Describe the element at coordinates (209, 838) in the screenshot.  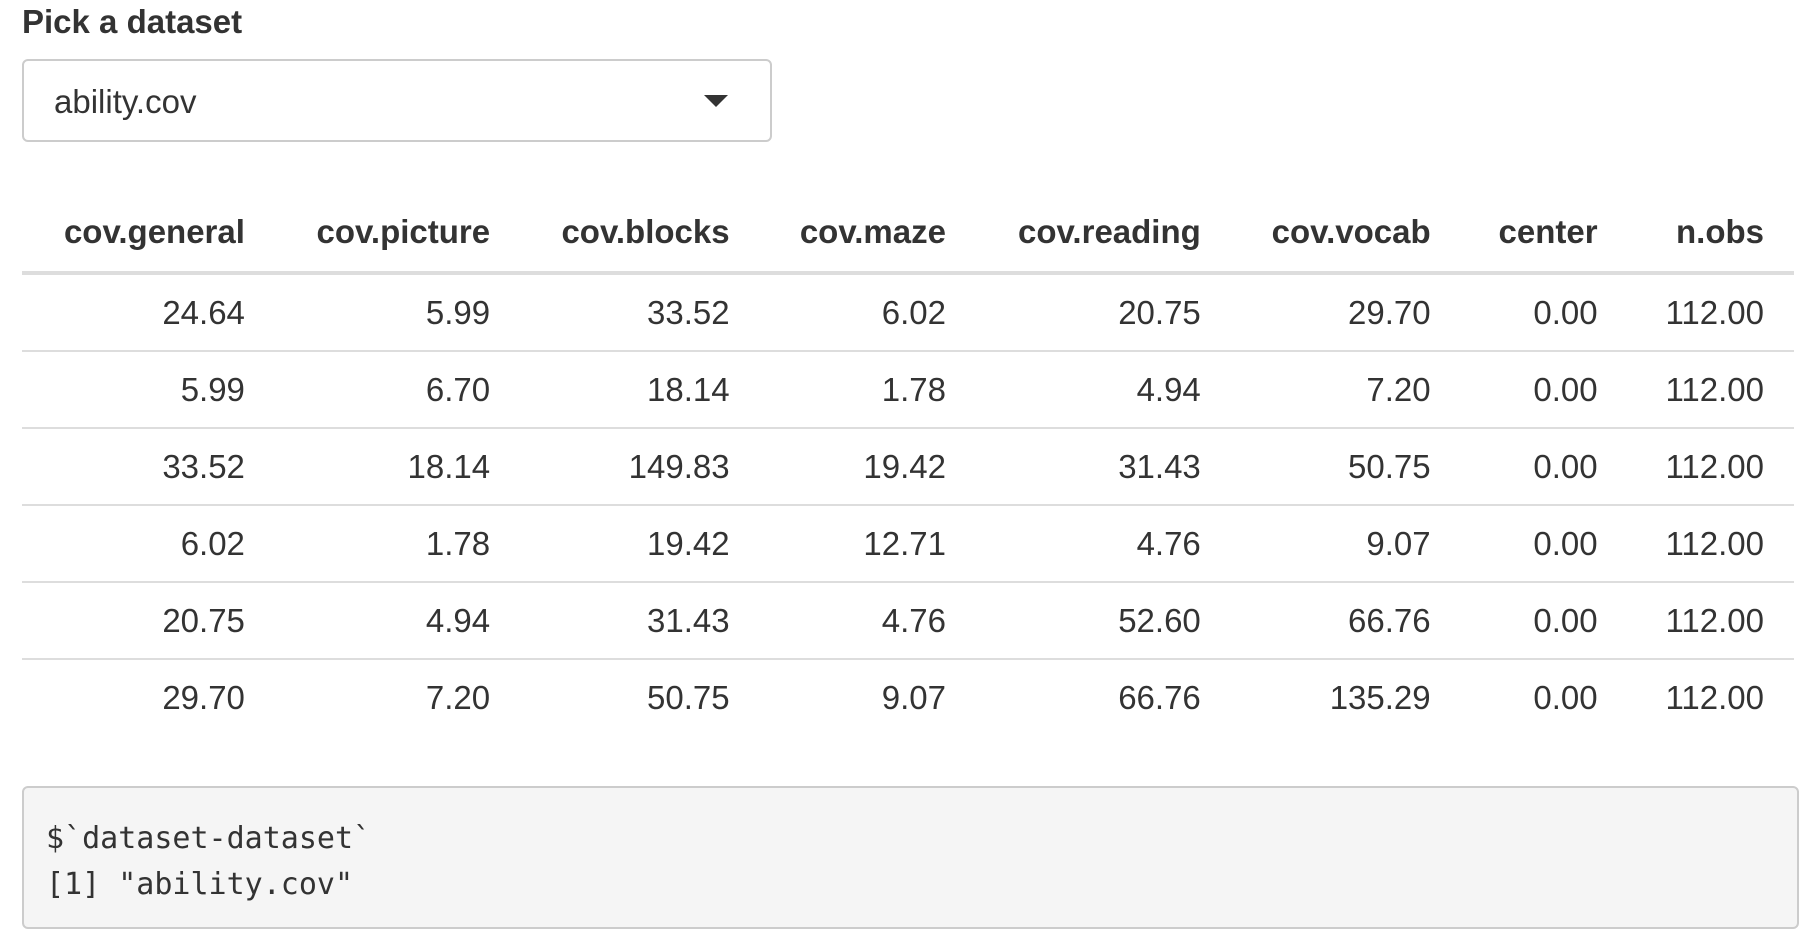
I see `output-line: $`dataset-dataset`` at that location.